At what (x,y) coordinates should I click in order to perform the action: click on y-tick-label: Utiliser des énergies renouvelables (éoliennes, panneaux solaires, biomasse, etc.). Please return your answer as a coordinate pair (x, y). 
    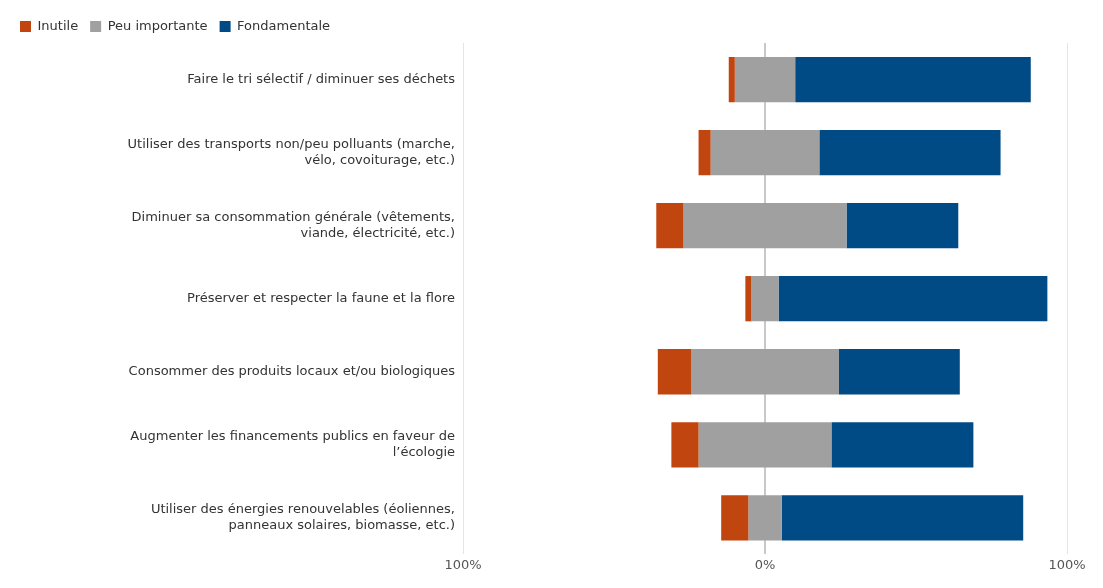
    Looking at the image, I should click on (302, 517).